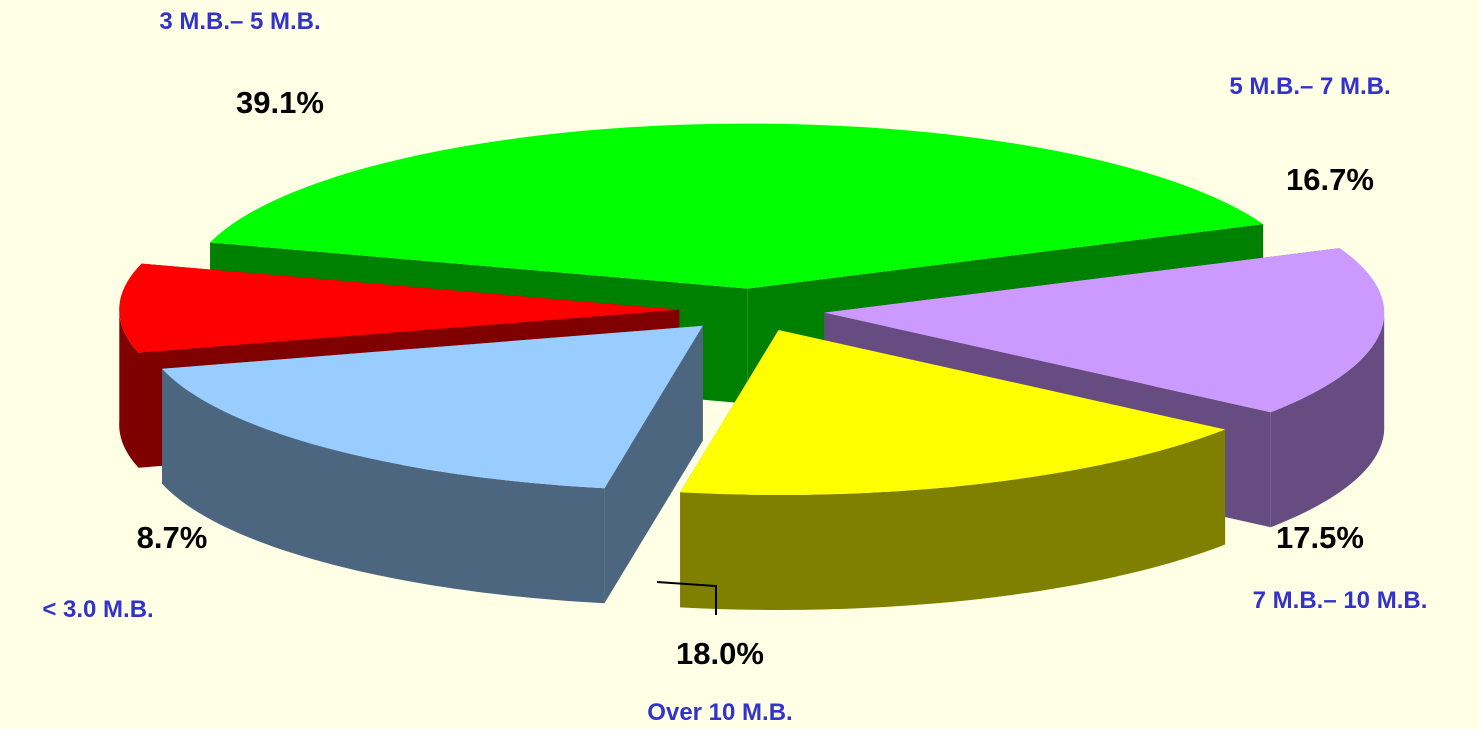  Describe the element at coordinates (1309, 86) in the screenshot. I see `category-label-1: 5 M.B.– 7 M.B.` at that location.